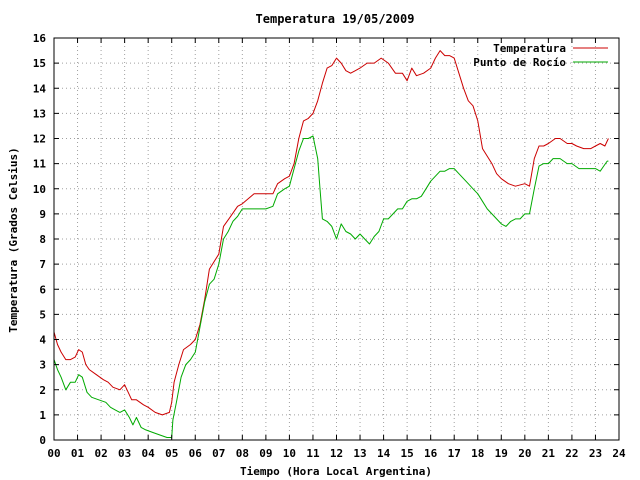 The image size is (640, 480). I want to click on x-tick-label: 10, so click(289, 453).